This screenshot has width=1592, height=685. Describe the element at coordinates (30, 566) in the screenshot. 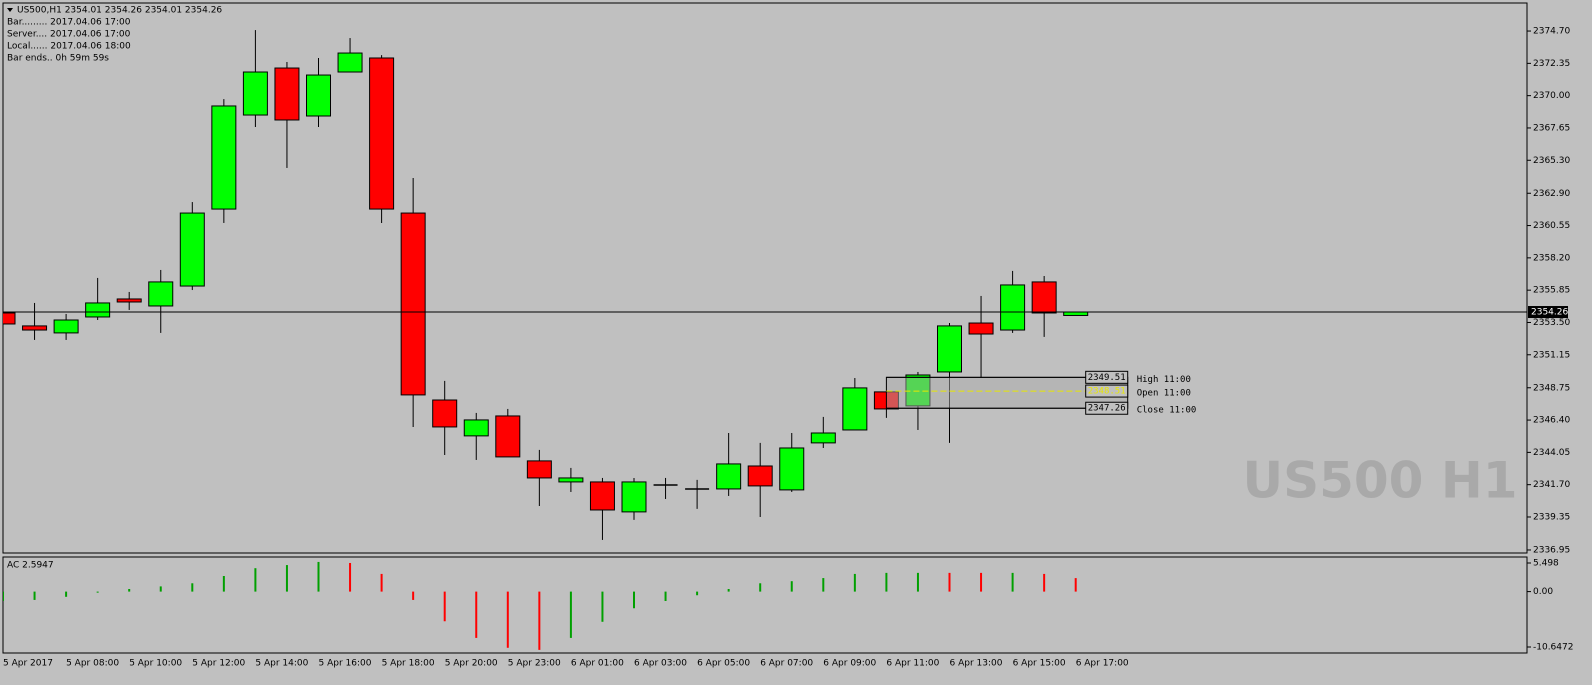

I see `indicator-title: AC 2.5947` at that location.